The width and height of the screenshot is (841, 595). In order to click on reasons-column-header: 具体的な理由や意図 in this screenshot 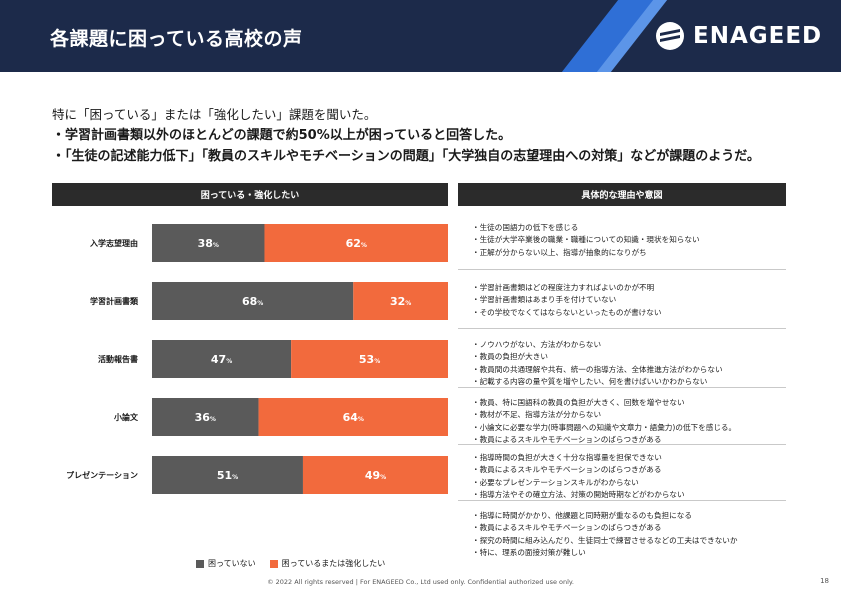, I will do `click(622, 194)`.